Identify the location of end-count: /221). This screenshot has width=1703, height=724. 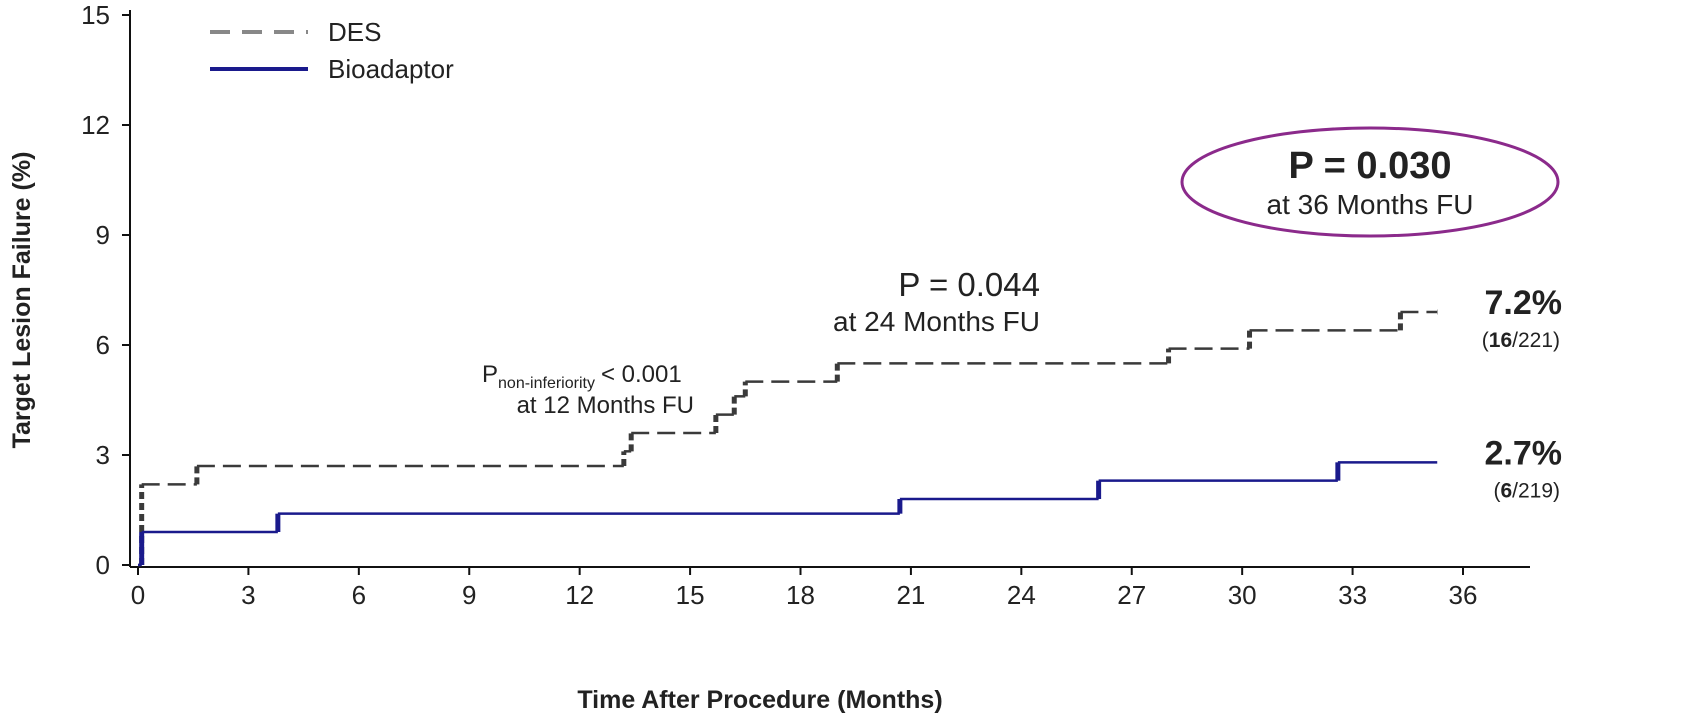
(1536, 340).